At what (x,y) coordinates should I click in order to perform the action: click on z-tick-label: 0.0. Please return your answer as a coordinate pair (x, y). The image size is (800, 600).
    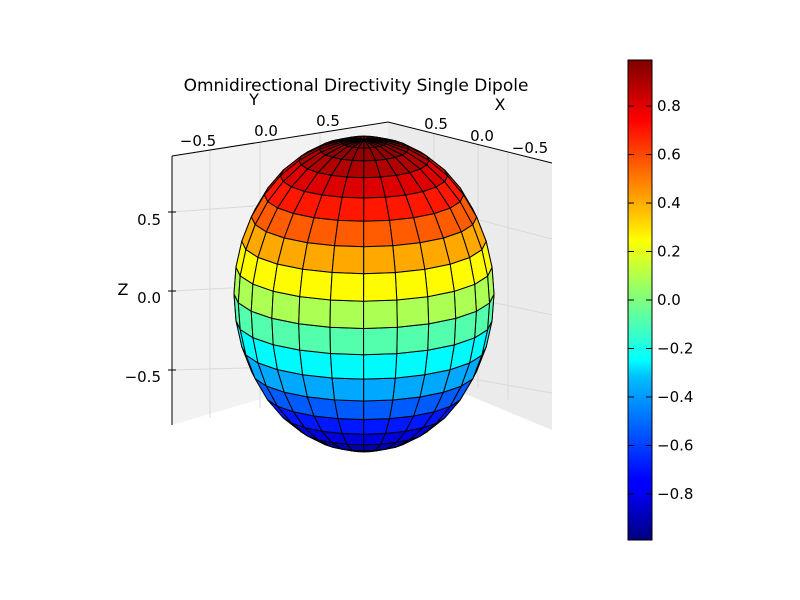
    Looking at the image, I should click on (149, 298).